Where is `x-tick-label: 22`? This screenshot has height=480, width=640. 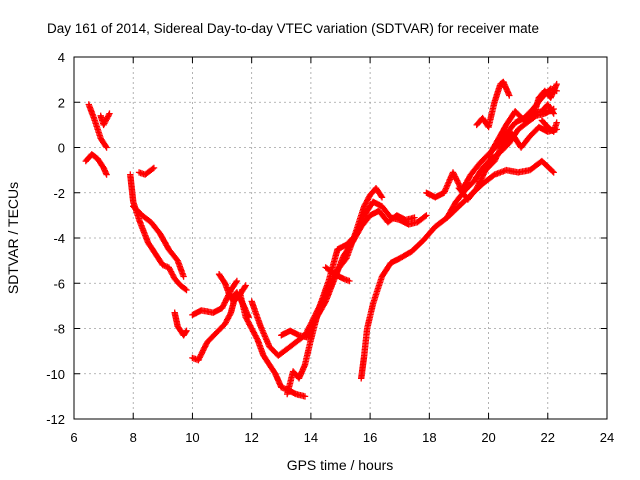 x-tick-label: 22 is located at coordinates (548, 437).